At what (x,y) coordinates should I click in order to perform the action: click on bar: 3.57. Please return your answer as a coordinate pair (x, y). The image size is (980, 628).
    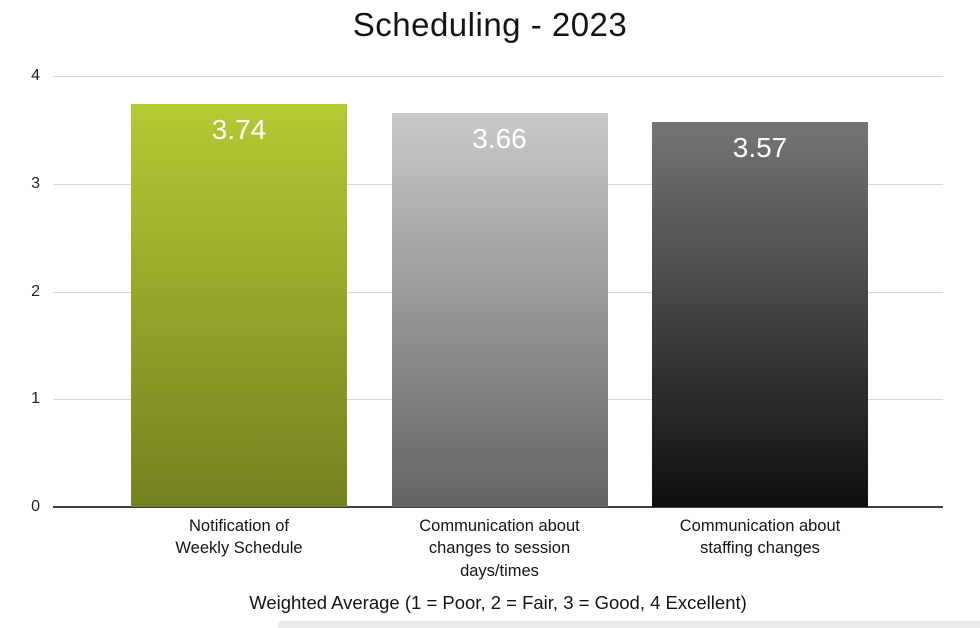
    Looking at the image, I should click on (760, 314).